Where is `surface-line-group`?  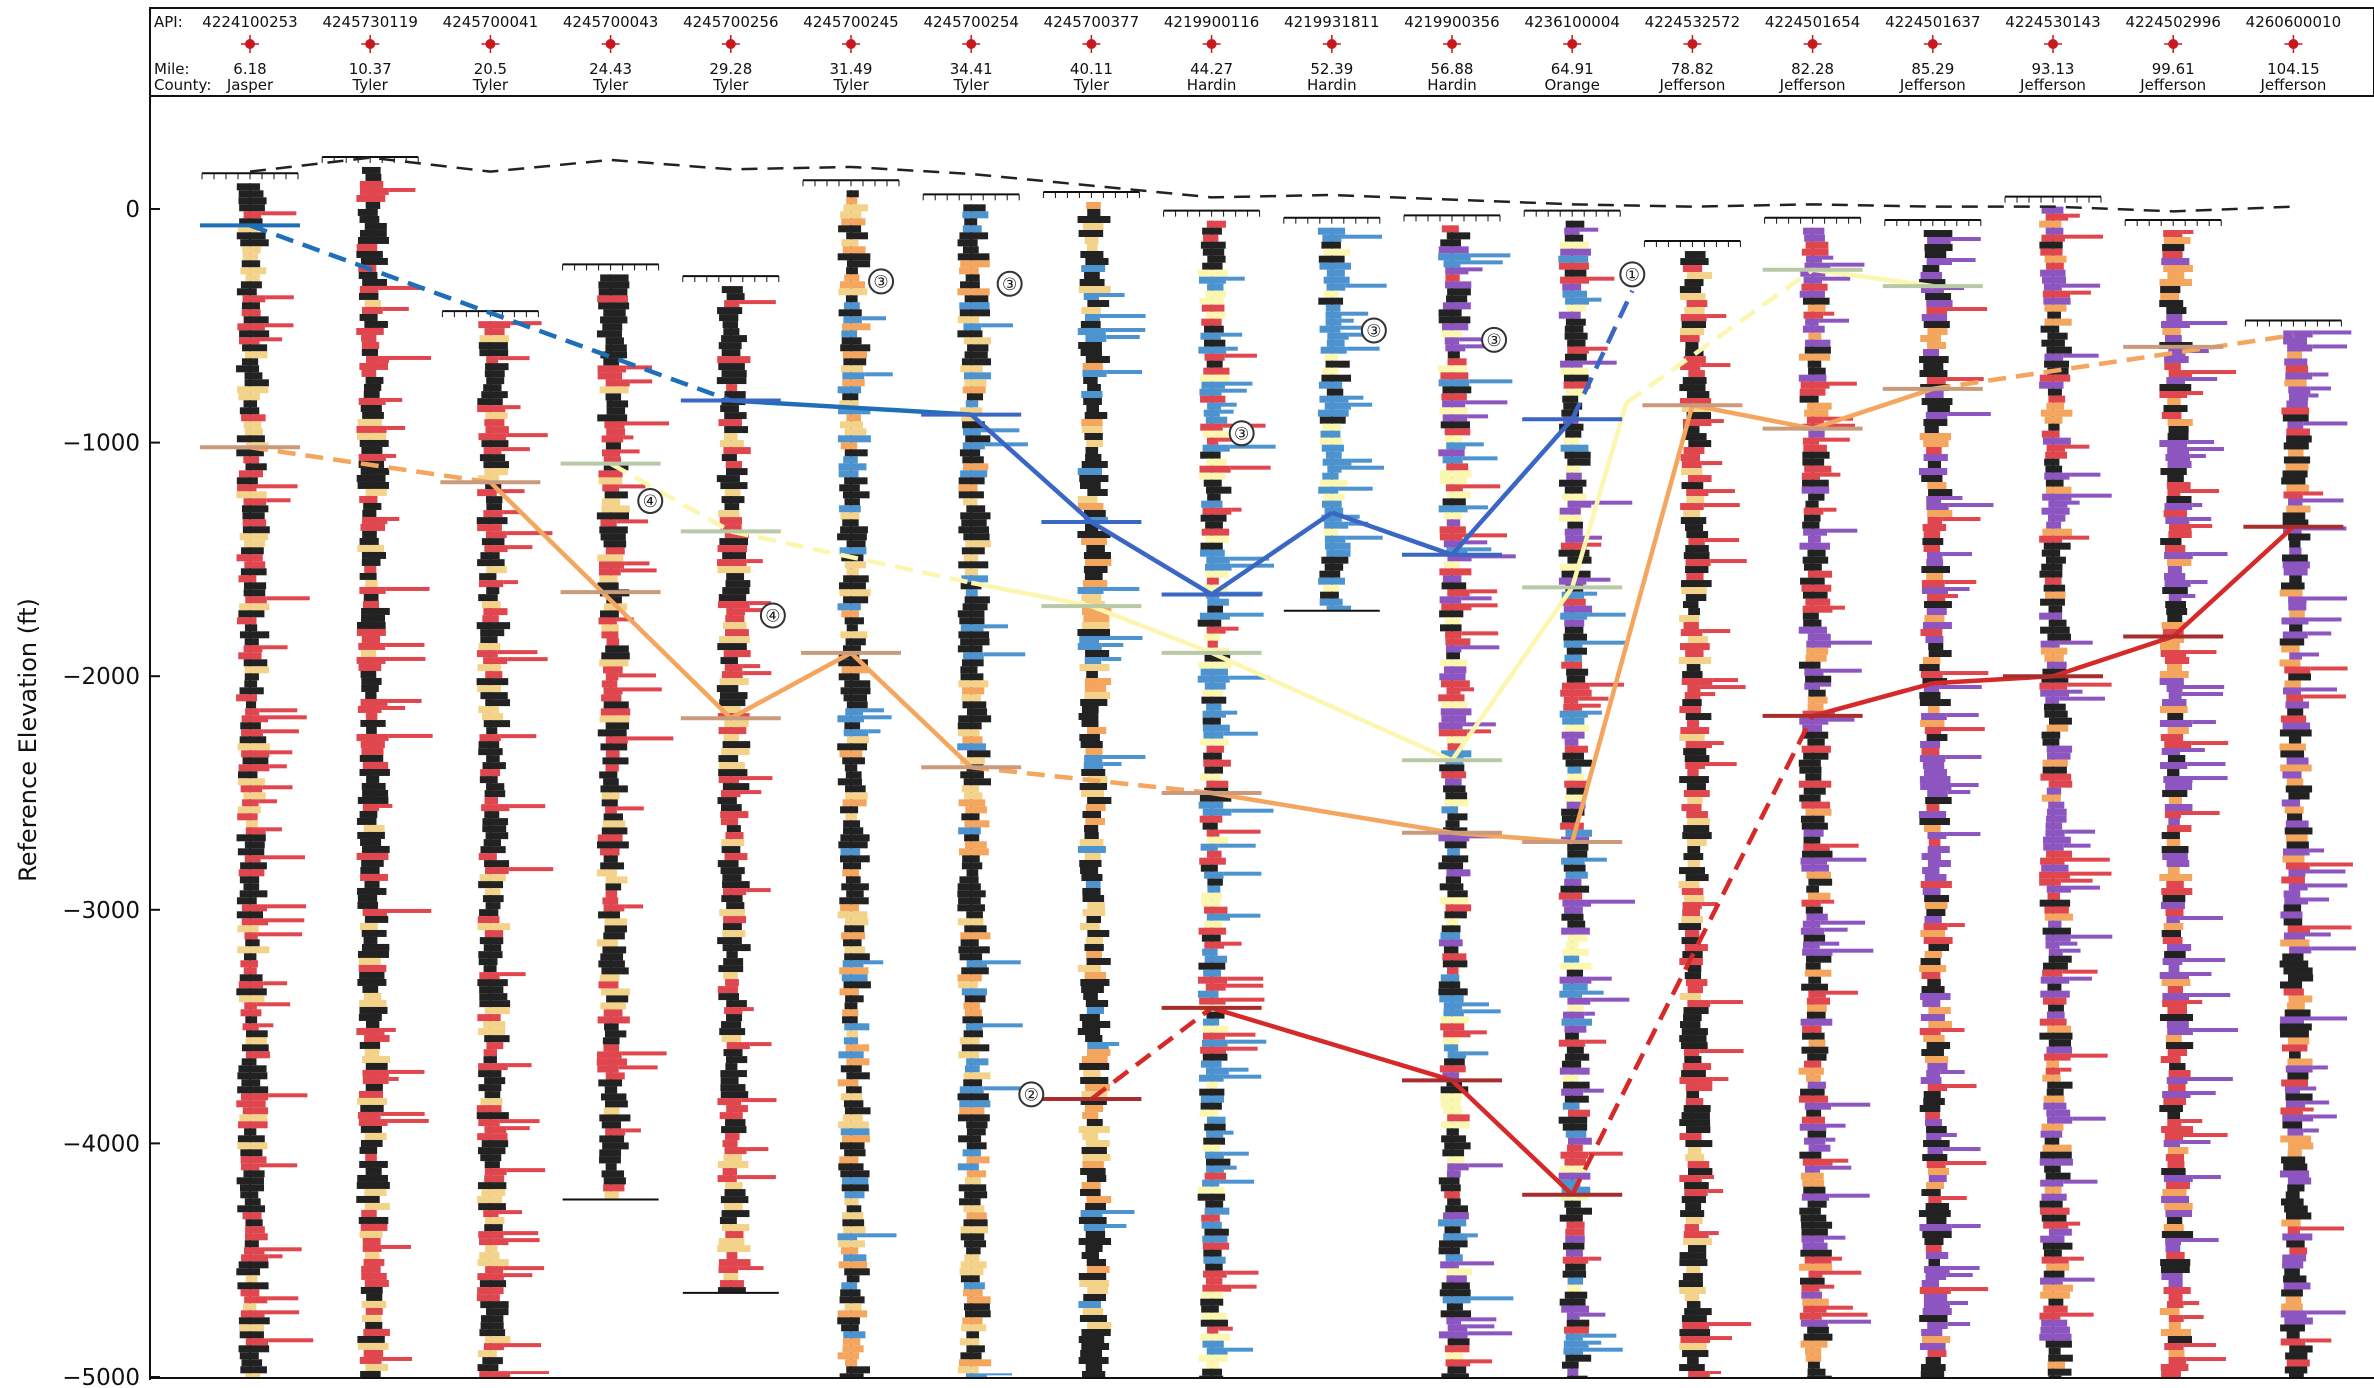
surface-line-group is located at coordinates (1271, 184).